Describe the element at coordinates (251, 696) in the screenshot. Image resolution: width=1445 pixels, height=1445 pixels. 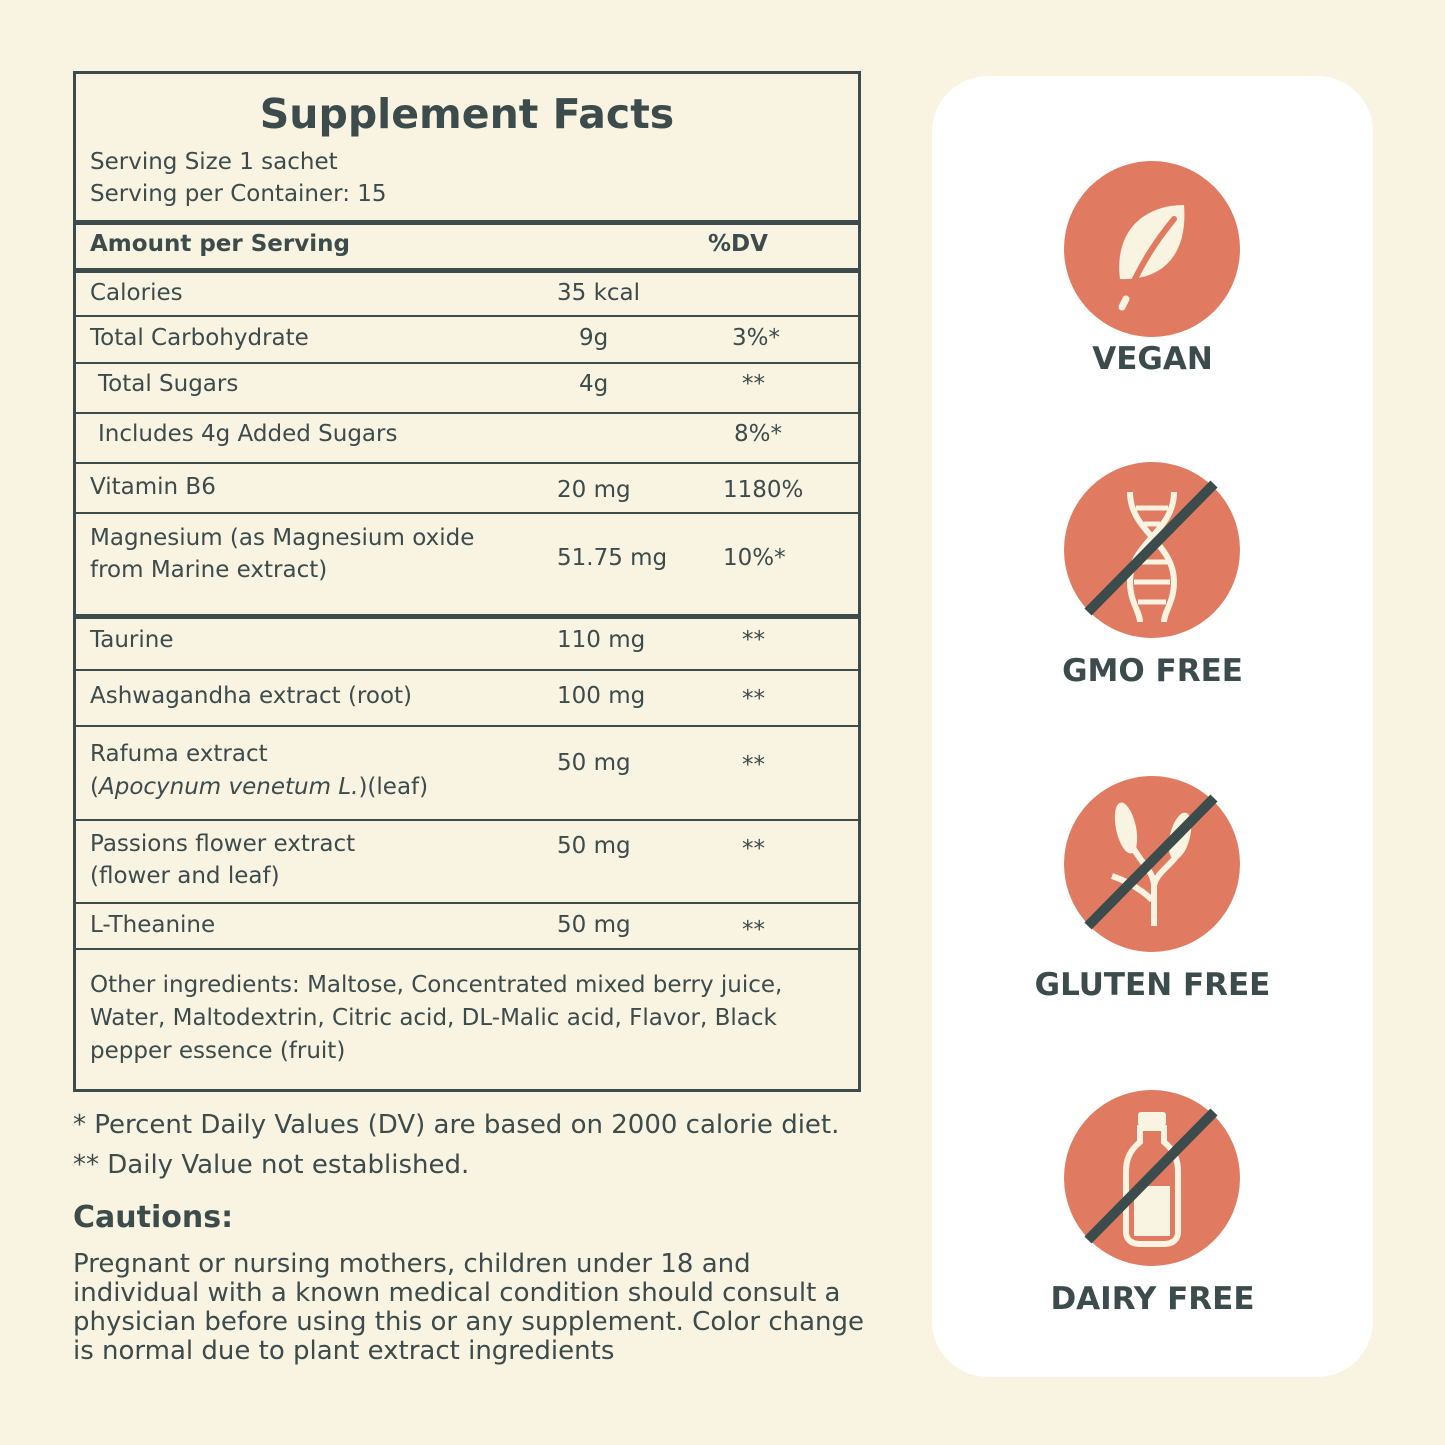
I see `row-name: Ashwagandha extract (root)` at that location.